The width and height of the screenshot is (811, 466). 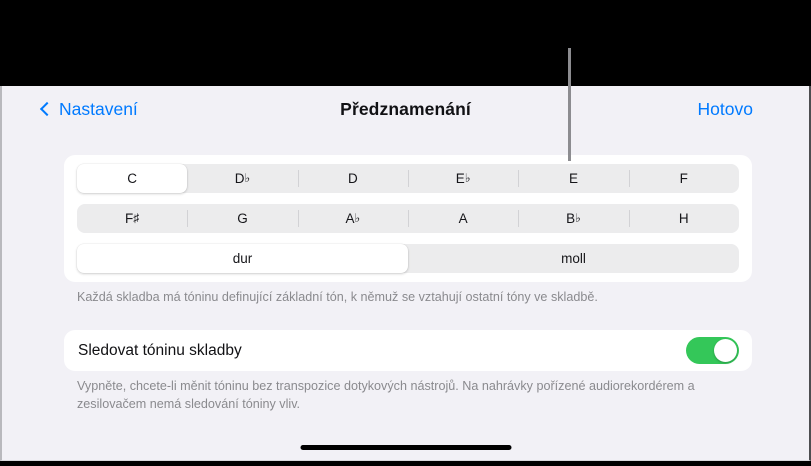 I want to click on key-segment-h: H, so click(x=683, y=218).